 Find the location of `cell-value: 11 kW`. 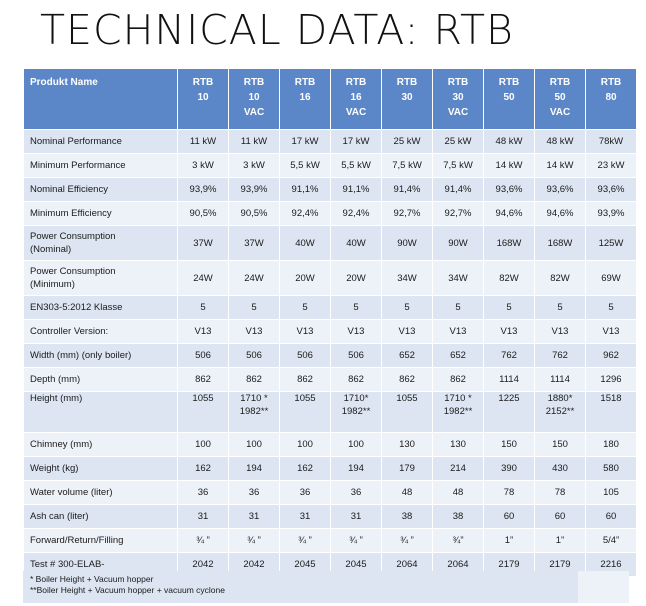

cell-value: 11 kW is located at coordinates (254, 141).